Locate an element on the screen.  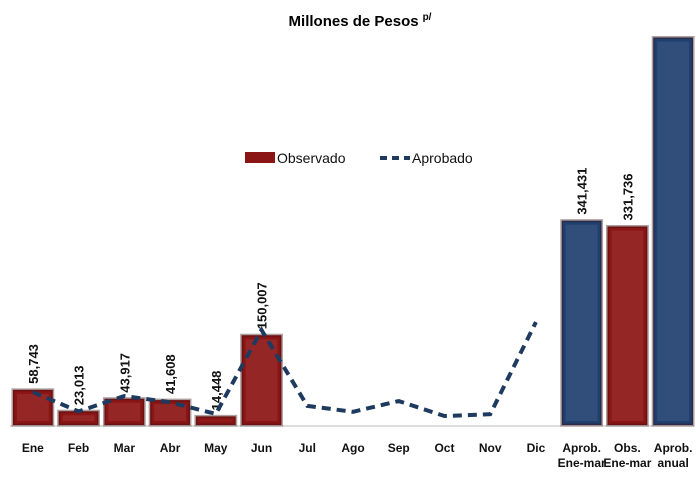
data-label: 41,608 is located at coordinates (170, 374).